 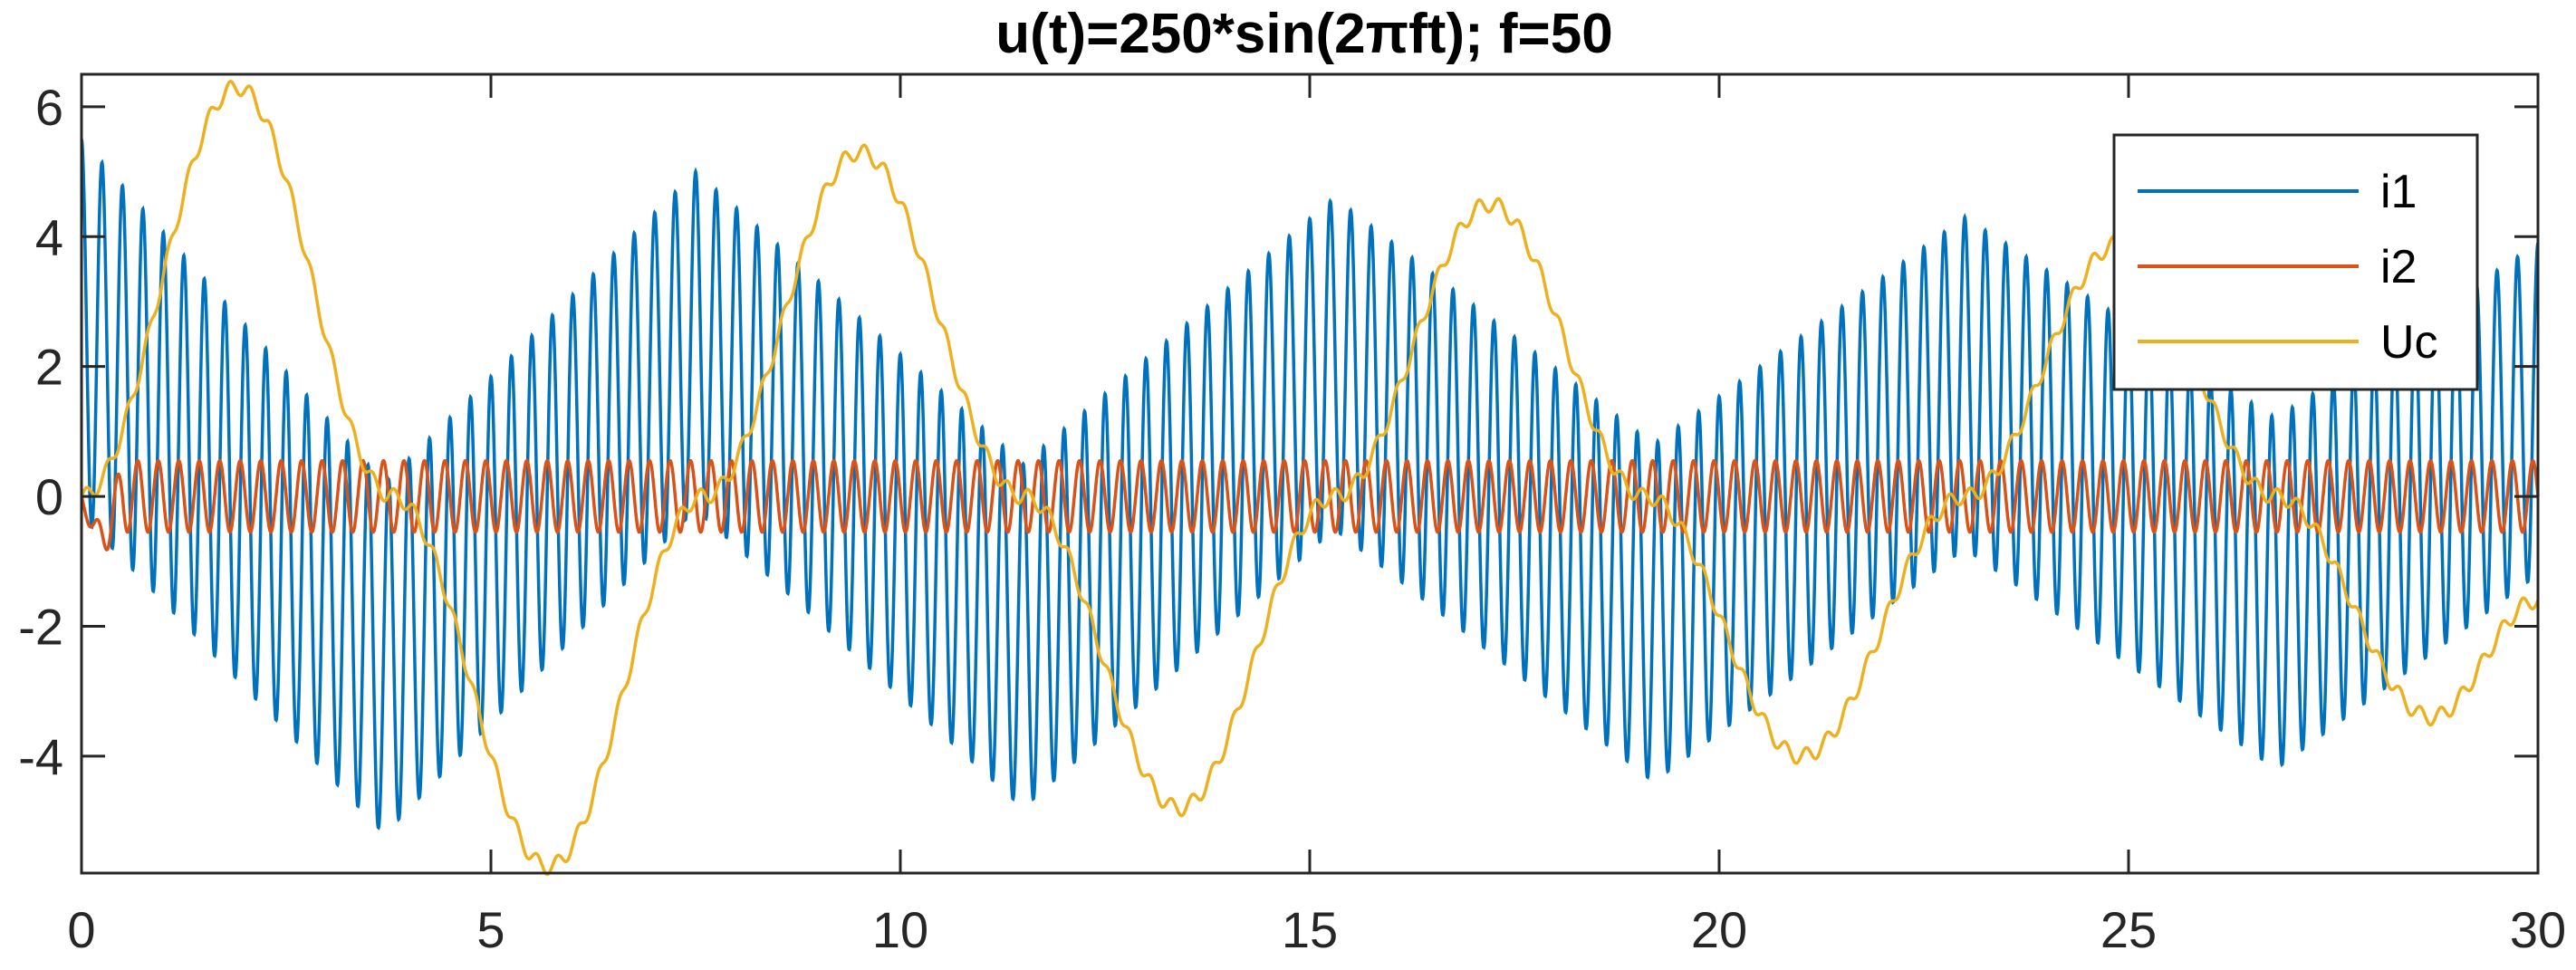 I want to click on legend: i1 i2 Uc, so click(x=2295, y=262).